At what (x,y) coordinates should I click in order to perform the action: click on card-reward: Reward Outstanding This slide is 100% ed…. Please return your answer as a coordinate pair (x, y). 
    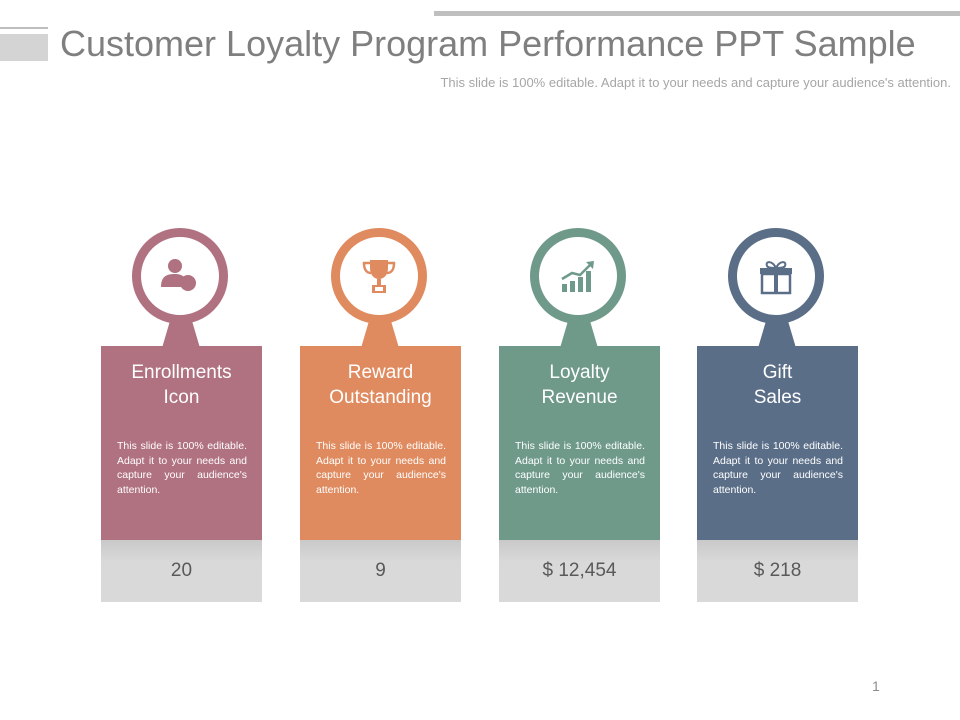
    Looking at the image, I should click on (380, 415).